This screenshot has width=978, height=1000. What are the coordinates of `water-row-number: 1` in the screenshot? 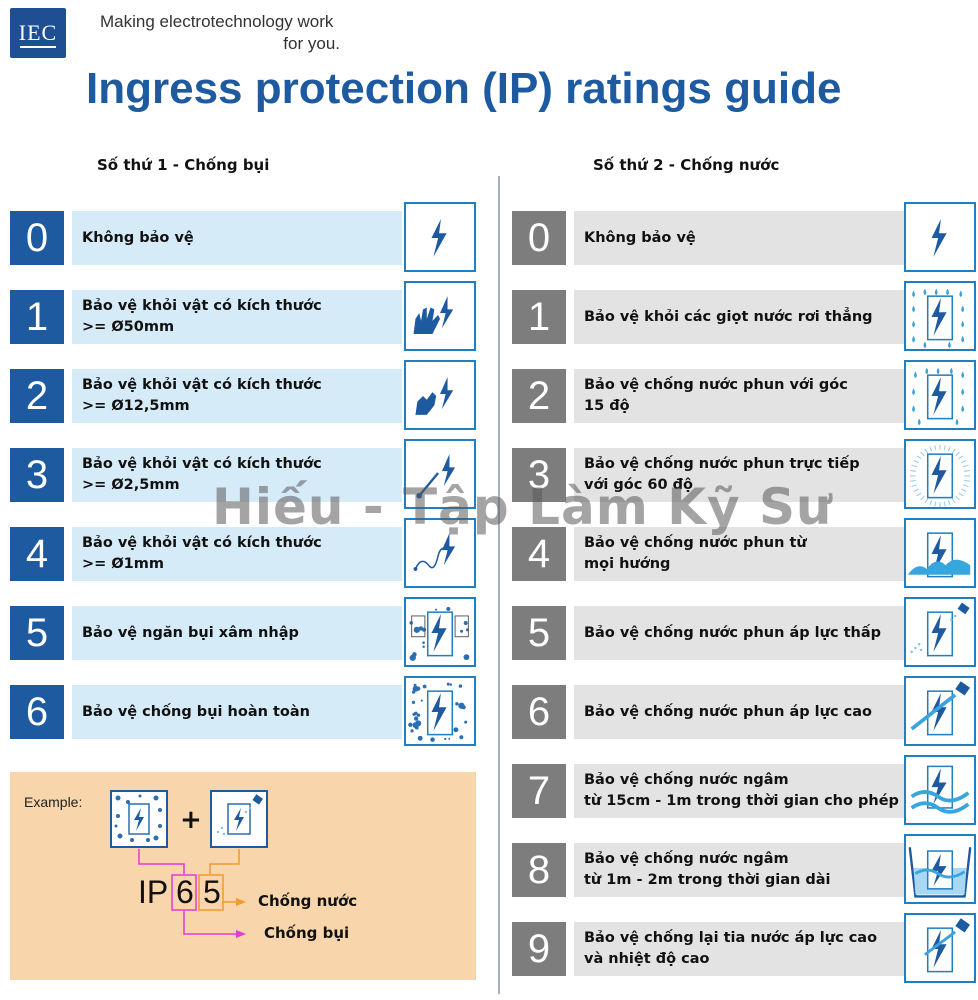 It's located at (539, 317).